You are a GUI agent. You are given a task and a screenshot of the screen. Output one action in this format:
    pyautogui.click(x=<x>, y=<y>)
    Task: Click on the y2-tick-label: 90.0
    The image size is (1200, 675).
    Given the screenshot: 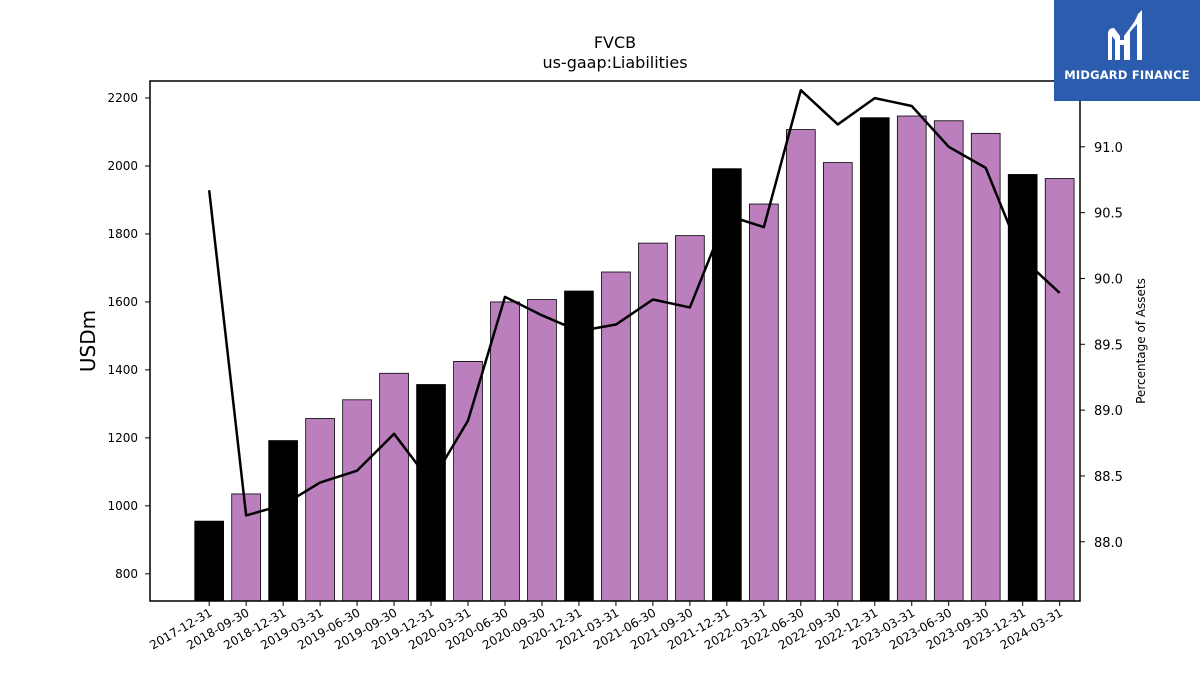 What is the action you would take?
    pyautogui.click(x=1108, y=279)
    